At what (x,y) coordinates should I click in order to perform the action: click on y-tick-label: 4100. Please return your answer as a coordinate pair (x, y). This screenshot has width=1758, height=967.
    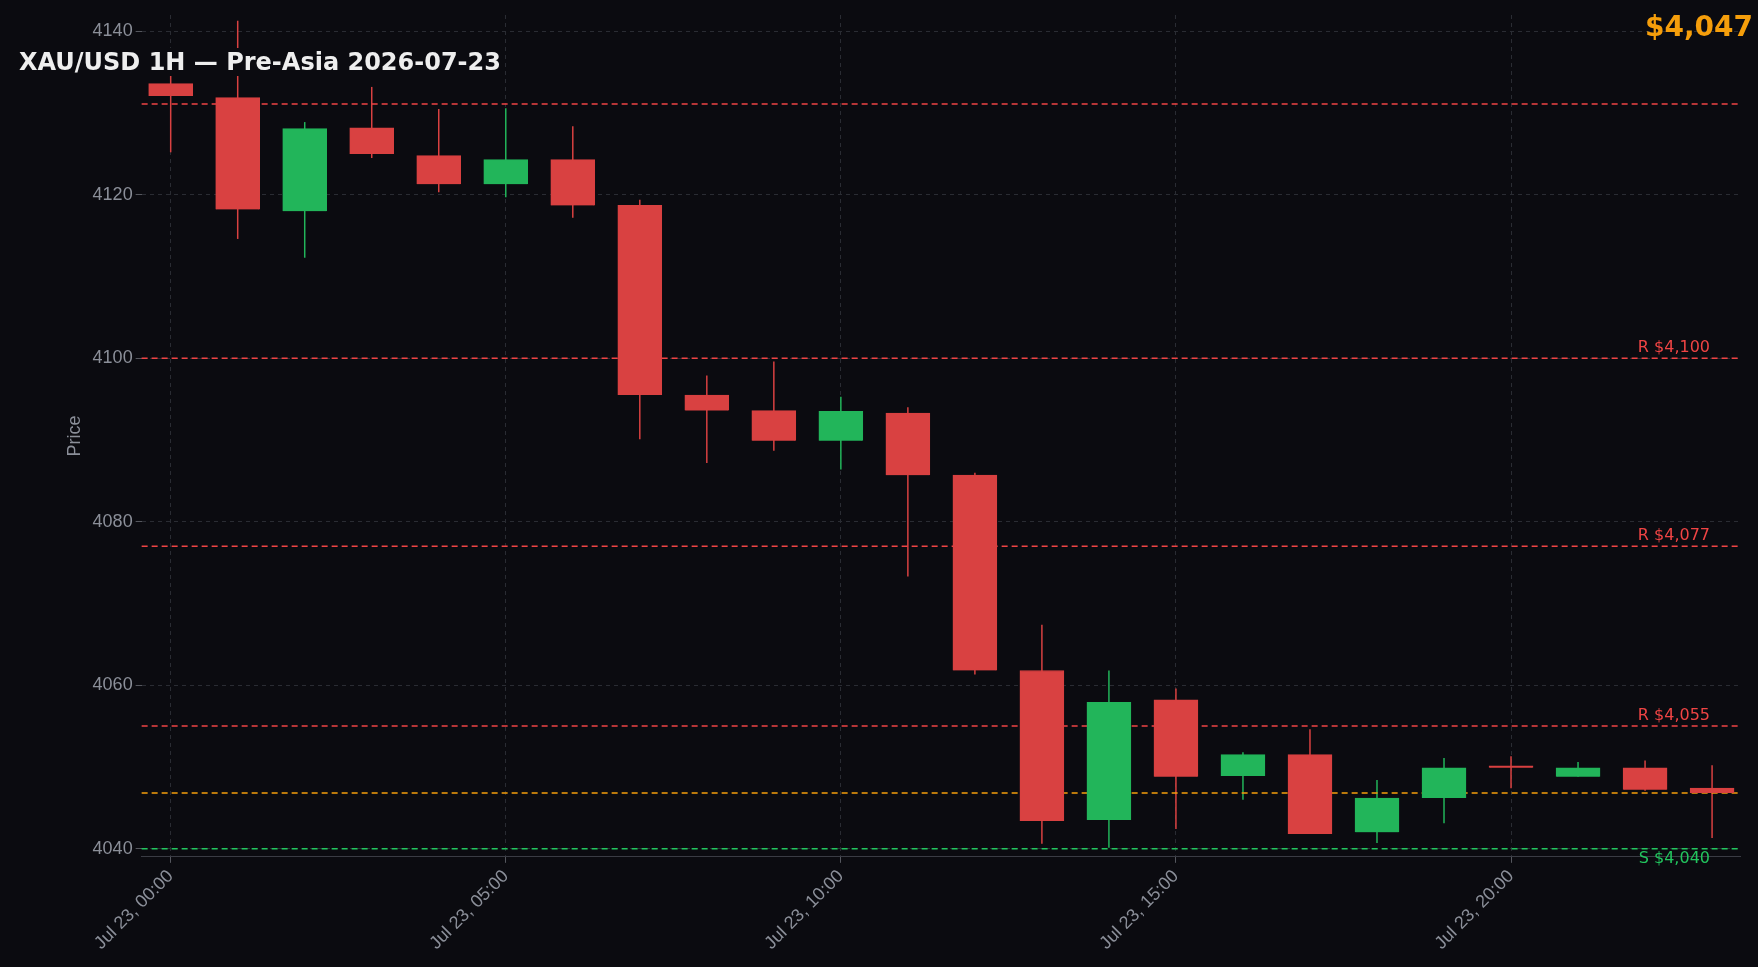
    Looking at the image, I should click on (112, 357).